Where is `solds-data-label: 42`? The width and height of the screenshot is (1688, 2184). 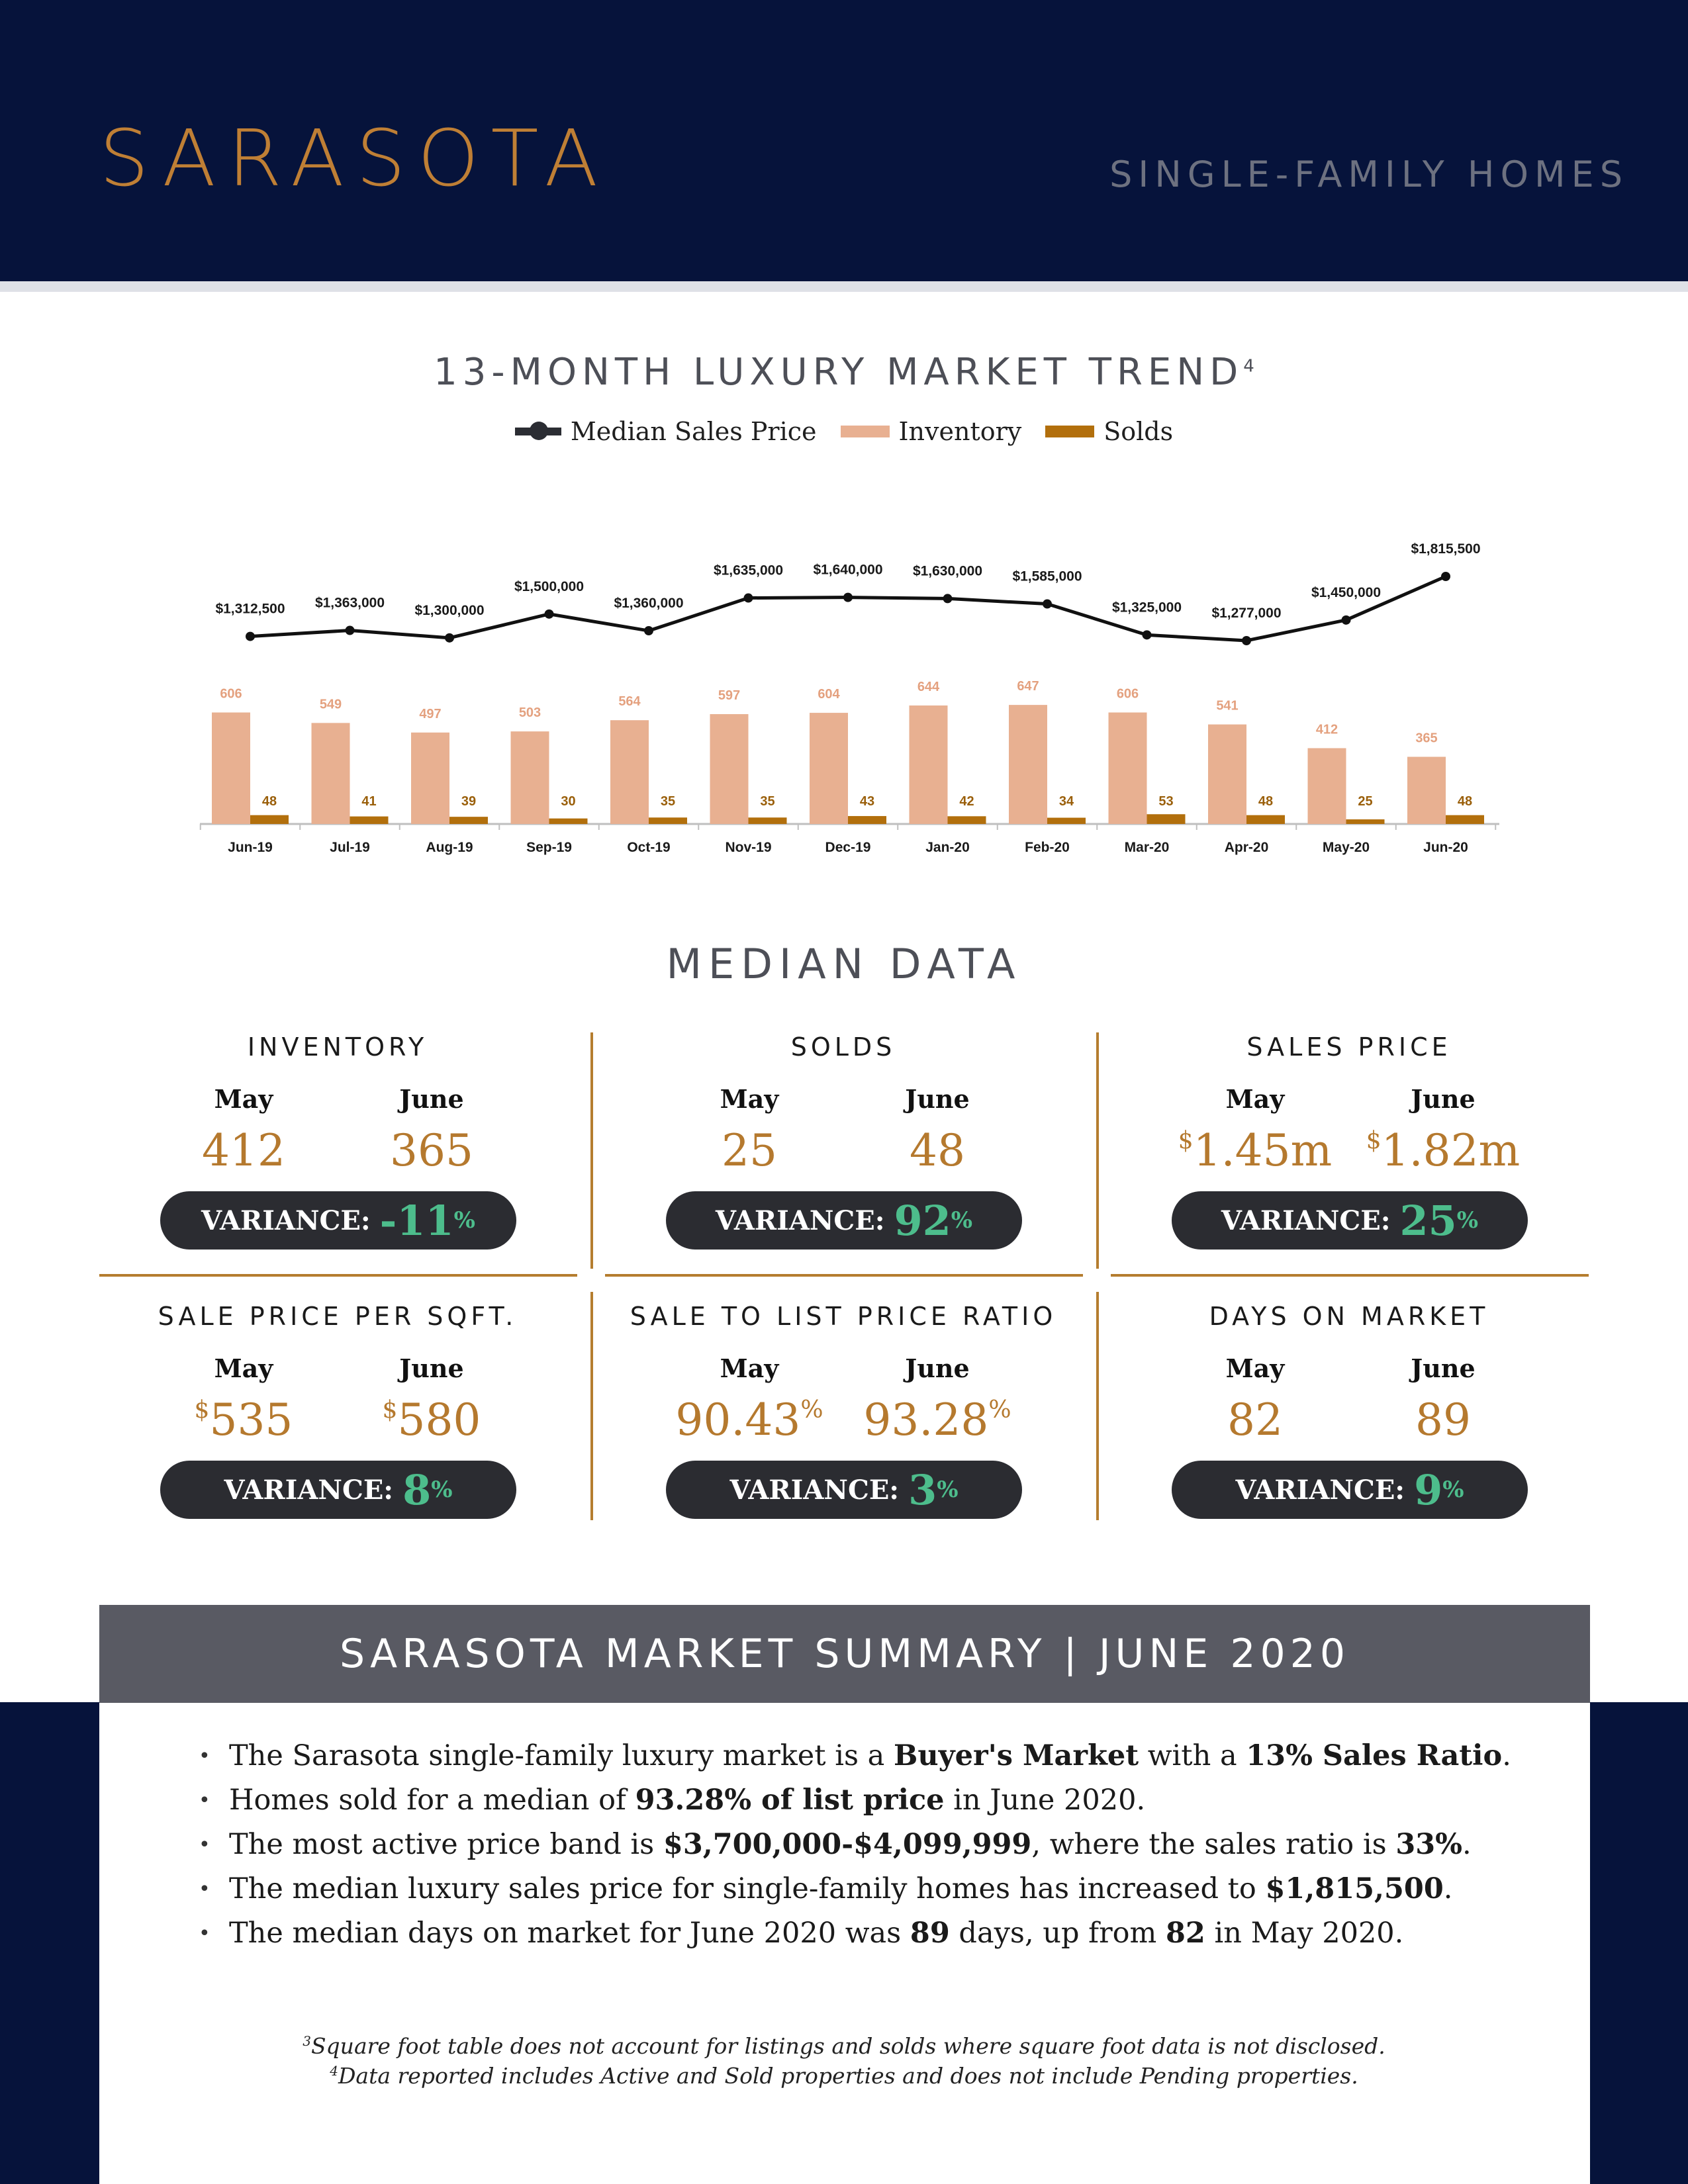
solds-data-label: 42 is located at coordinates (966, 802).